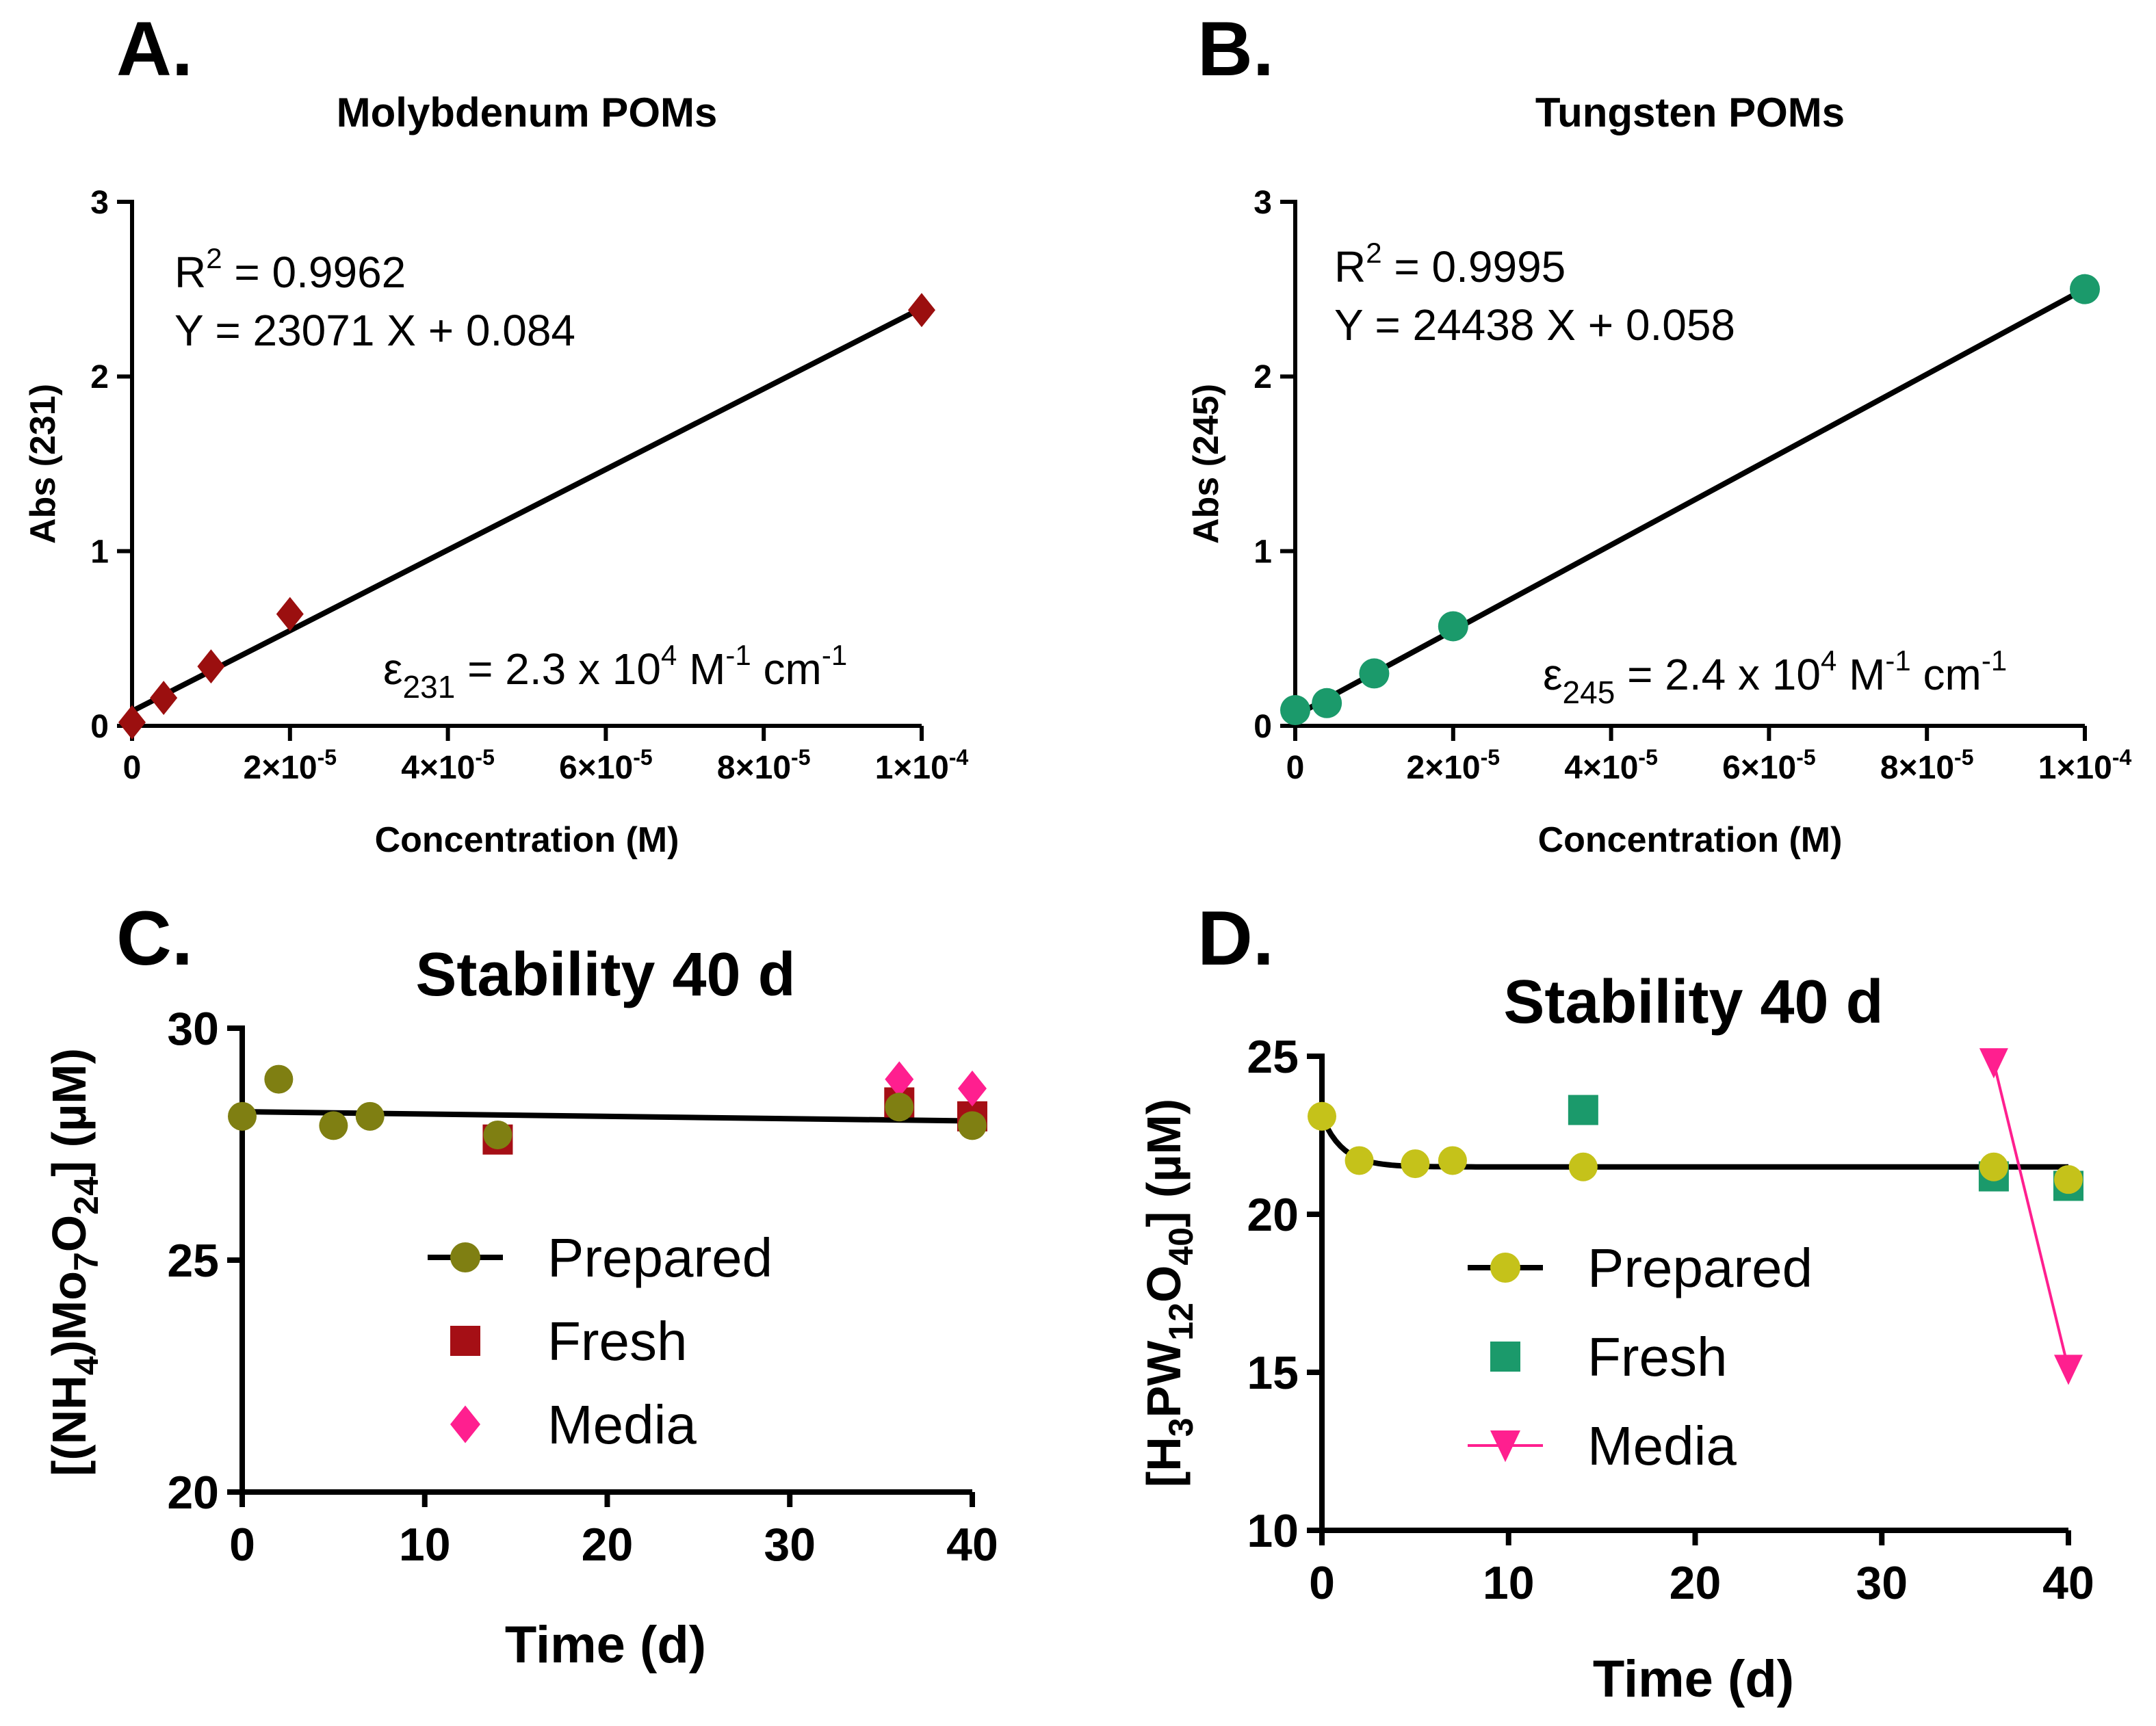  I want to click on panel-label: D., so click(1235, 938).